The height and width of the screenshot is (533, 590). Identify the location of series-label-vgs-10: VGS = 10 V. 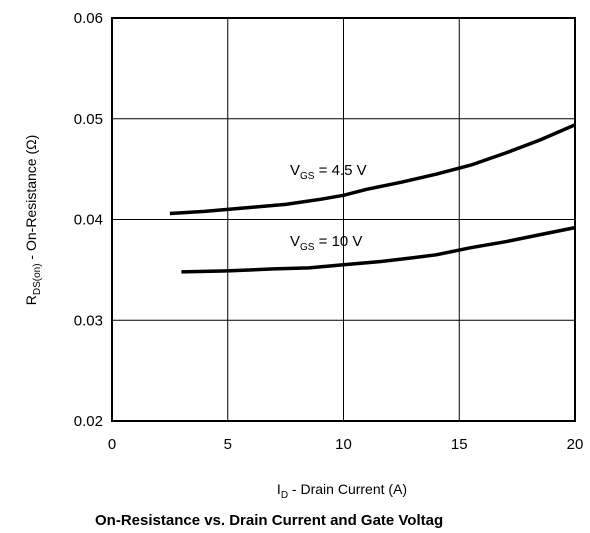
(326, 243).